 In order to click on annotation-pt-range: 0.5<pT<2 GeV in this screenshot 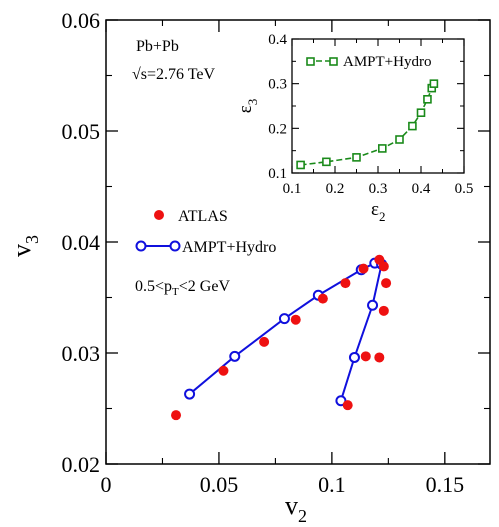, I will do `click(182, 288)`.